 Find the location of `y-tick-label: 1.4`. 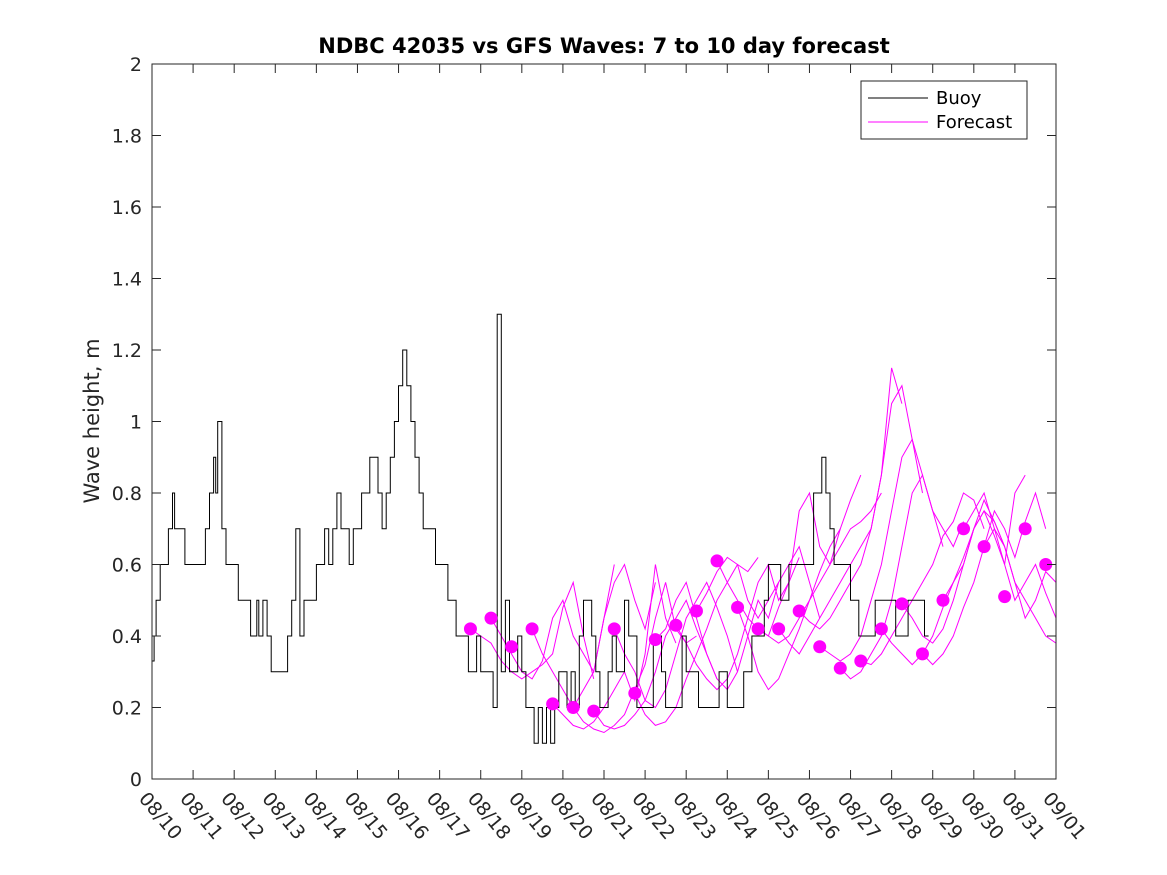

y-tick-label: 1.4 is located at coordinates (127, 280).